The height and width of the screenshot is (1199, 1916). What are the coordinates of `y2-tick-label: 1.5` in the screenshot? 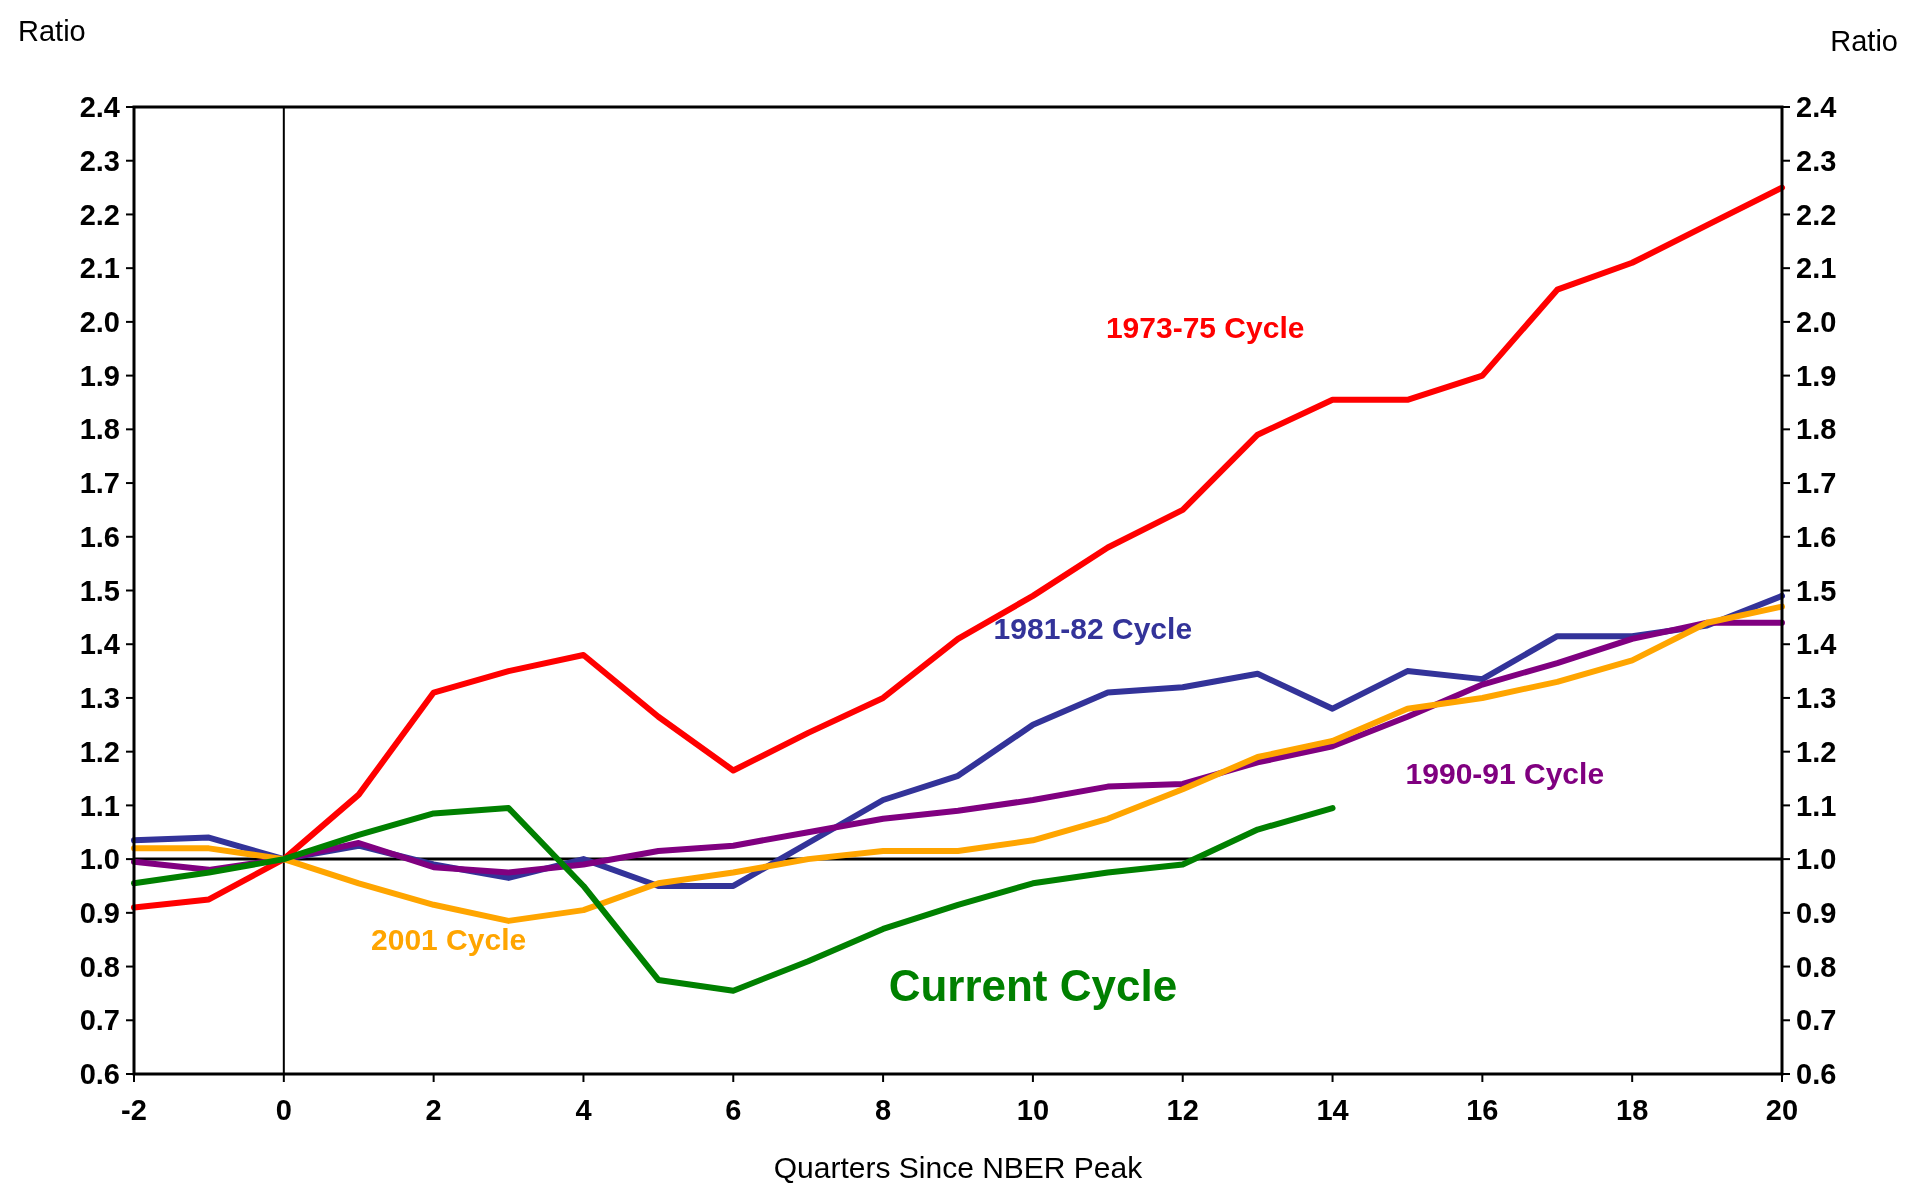 It's located at (1816, 590).